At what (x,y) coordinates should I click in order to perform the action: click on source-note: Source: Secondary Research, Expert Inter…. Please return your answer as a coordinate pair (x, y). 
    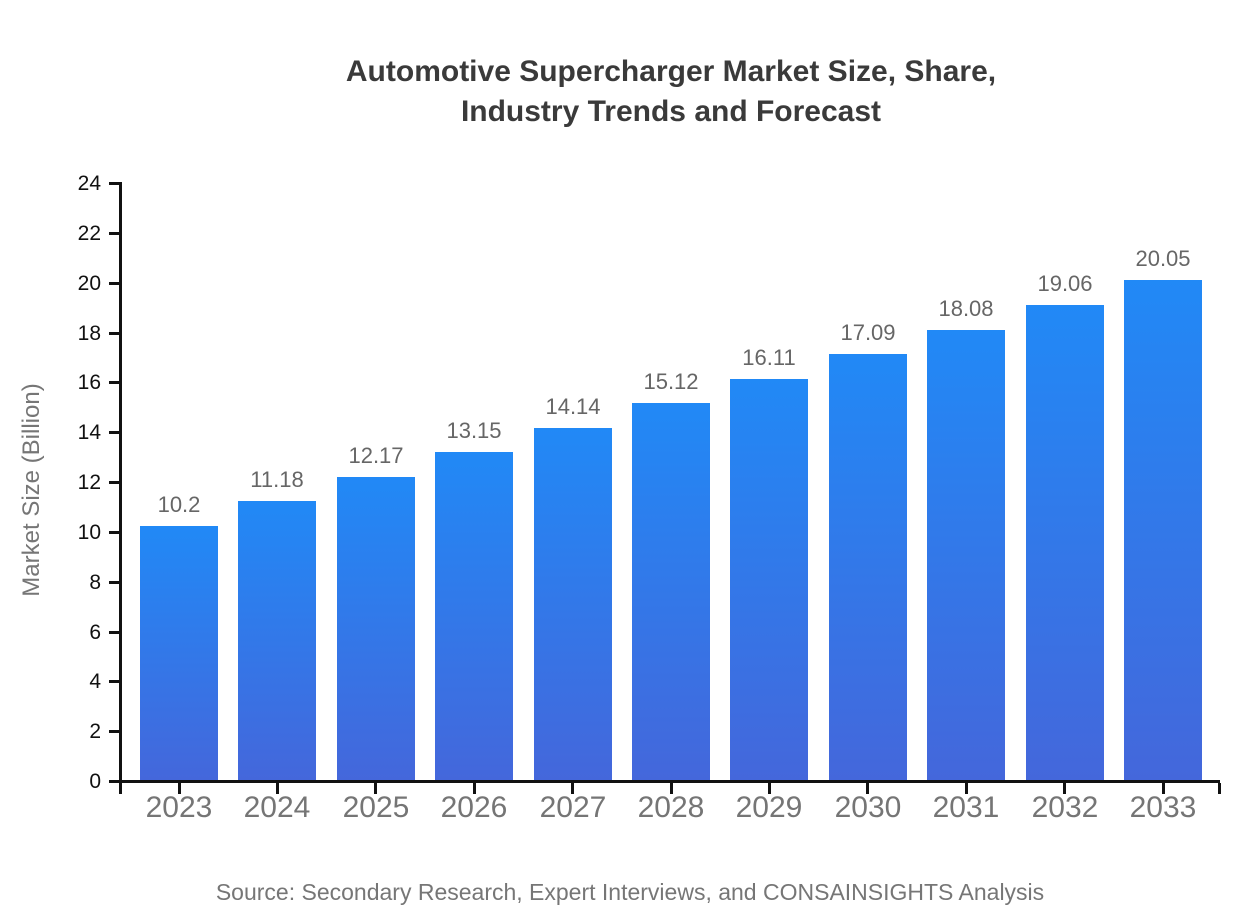
    Looking at the image, I should click on (630, 892).